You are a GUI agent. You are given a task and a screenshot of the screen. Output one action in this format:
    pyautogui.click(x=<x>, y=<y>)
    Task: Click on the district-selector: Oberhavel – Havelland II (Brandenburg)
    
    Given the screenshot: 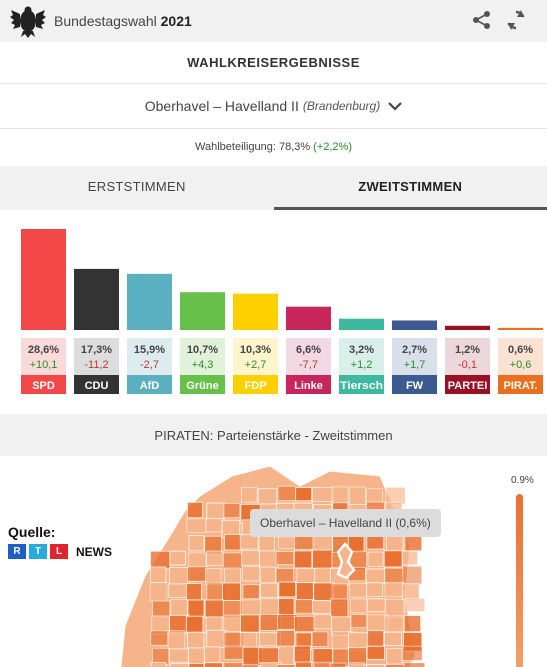 What is the action you would take?
    pyautogui.click(x=273, y=106)
    